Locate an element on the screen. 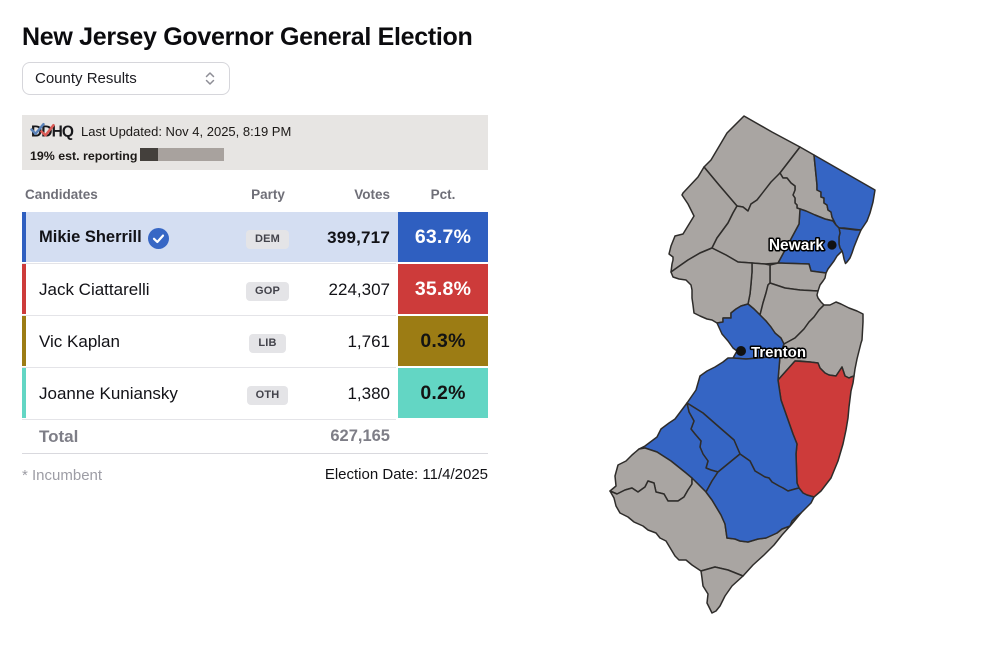 The image size is (1001, 651). svg-text: Trenton is located at coordinates (778, 352).